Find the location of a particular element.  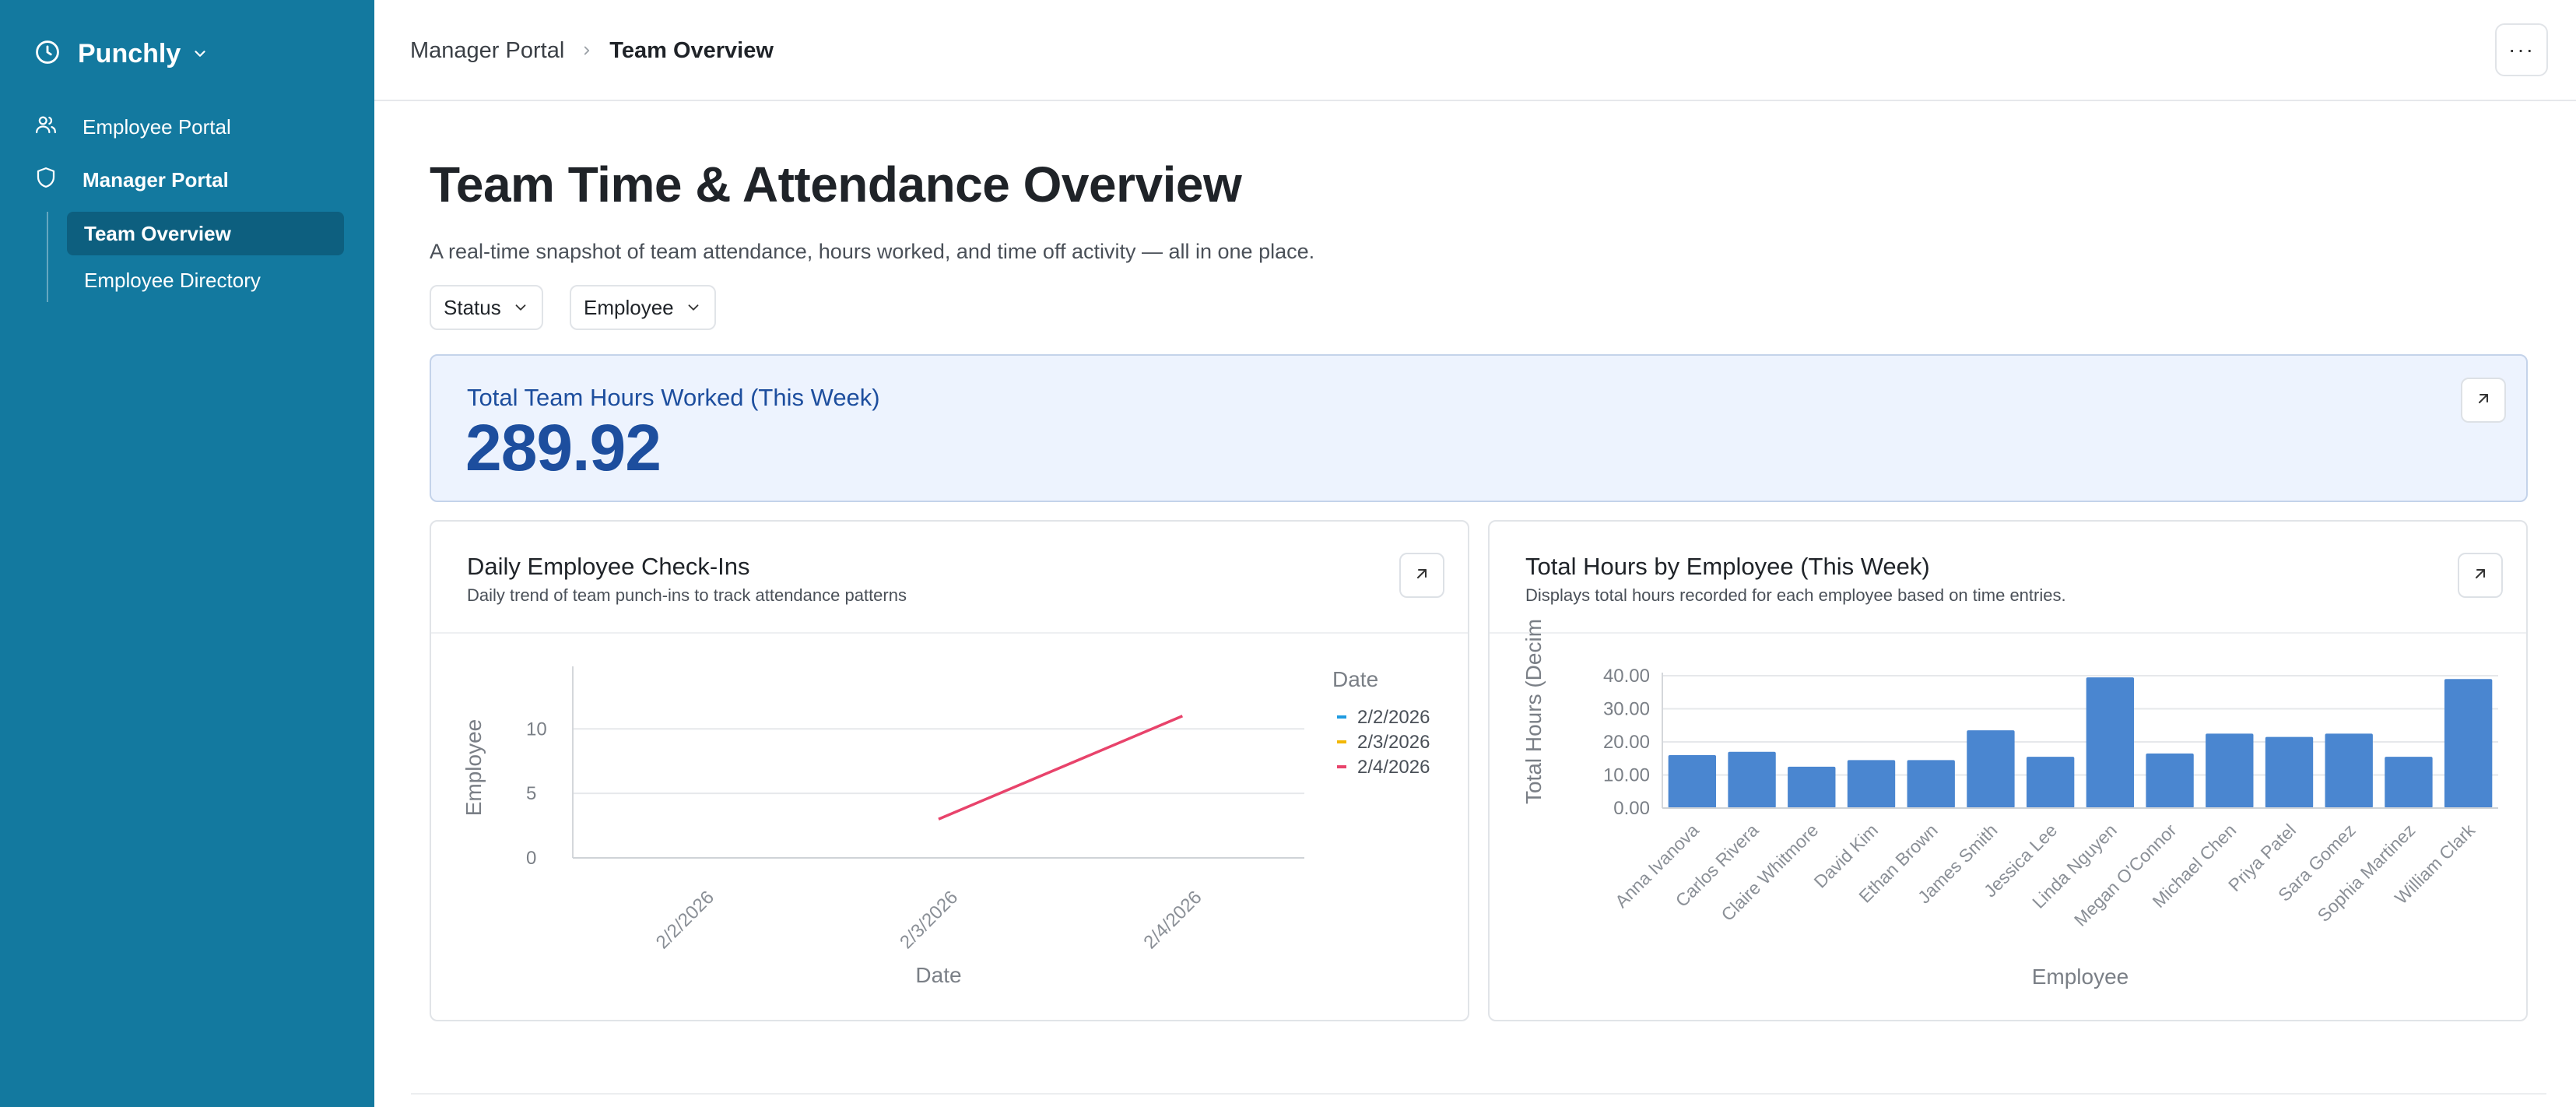

more-options-button: ··· is located at coordinates (2522, 50).